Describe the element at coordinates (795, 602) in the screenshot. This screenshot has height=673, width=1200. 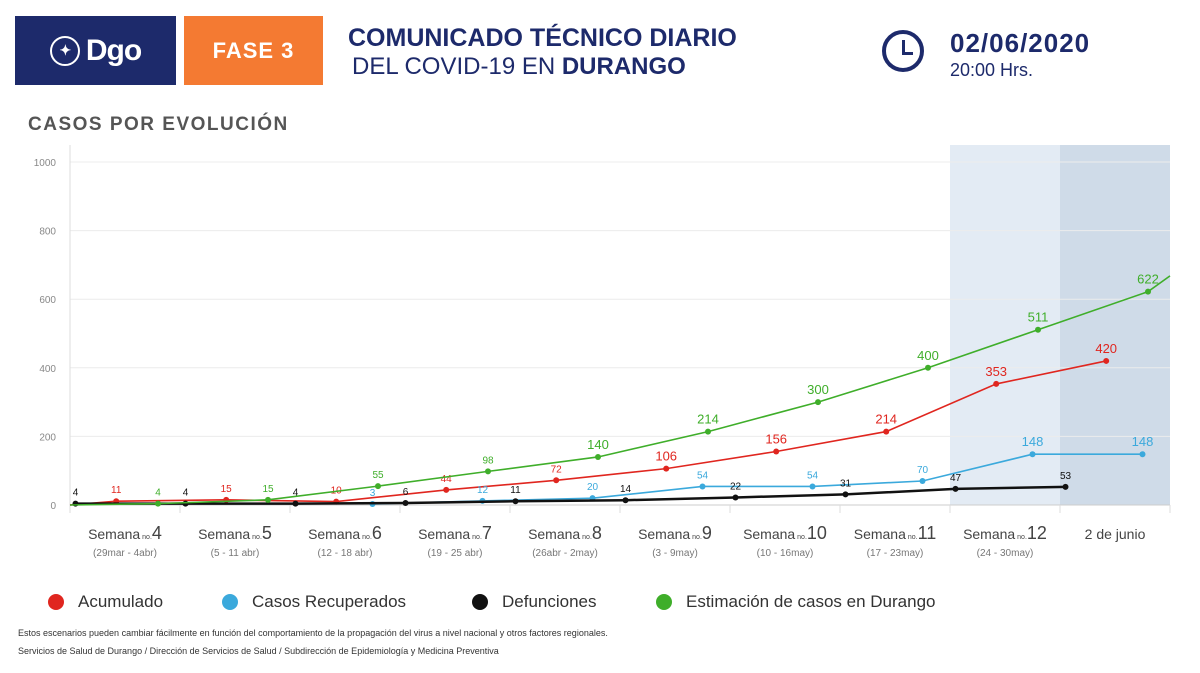
I see `legend-item-estimacion: Estimación de casos en Durango` at that location.